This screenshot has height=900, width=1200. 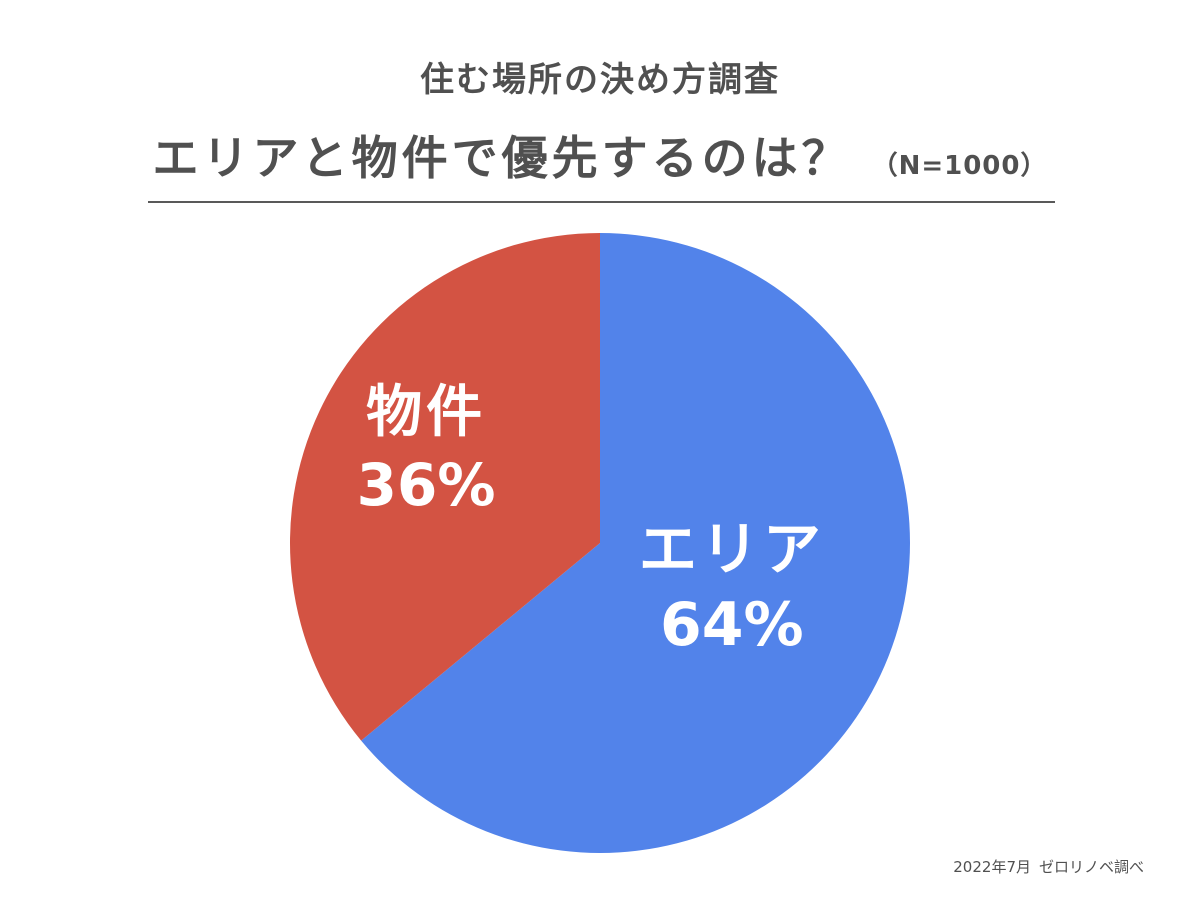 I want to click on slice-value-label: 36%, so click(x=426, y=485).